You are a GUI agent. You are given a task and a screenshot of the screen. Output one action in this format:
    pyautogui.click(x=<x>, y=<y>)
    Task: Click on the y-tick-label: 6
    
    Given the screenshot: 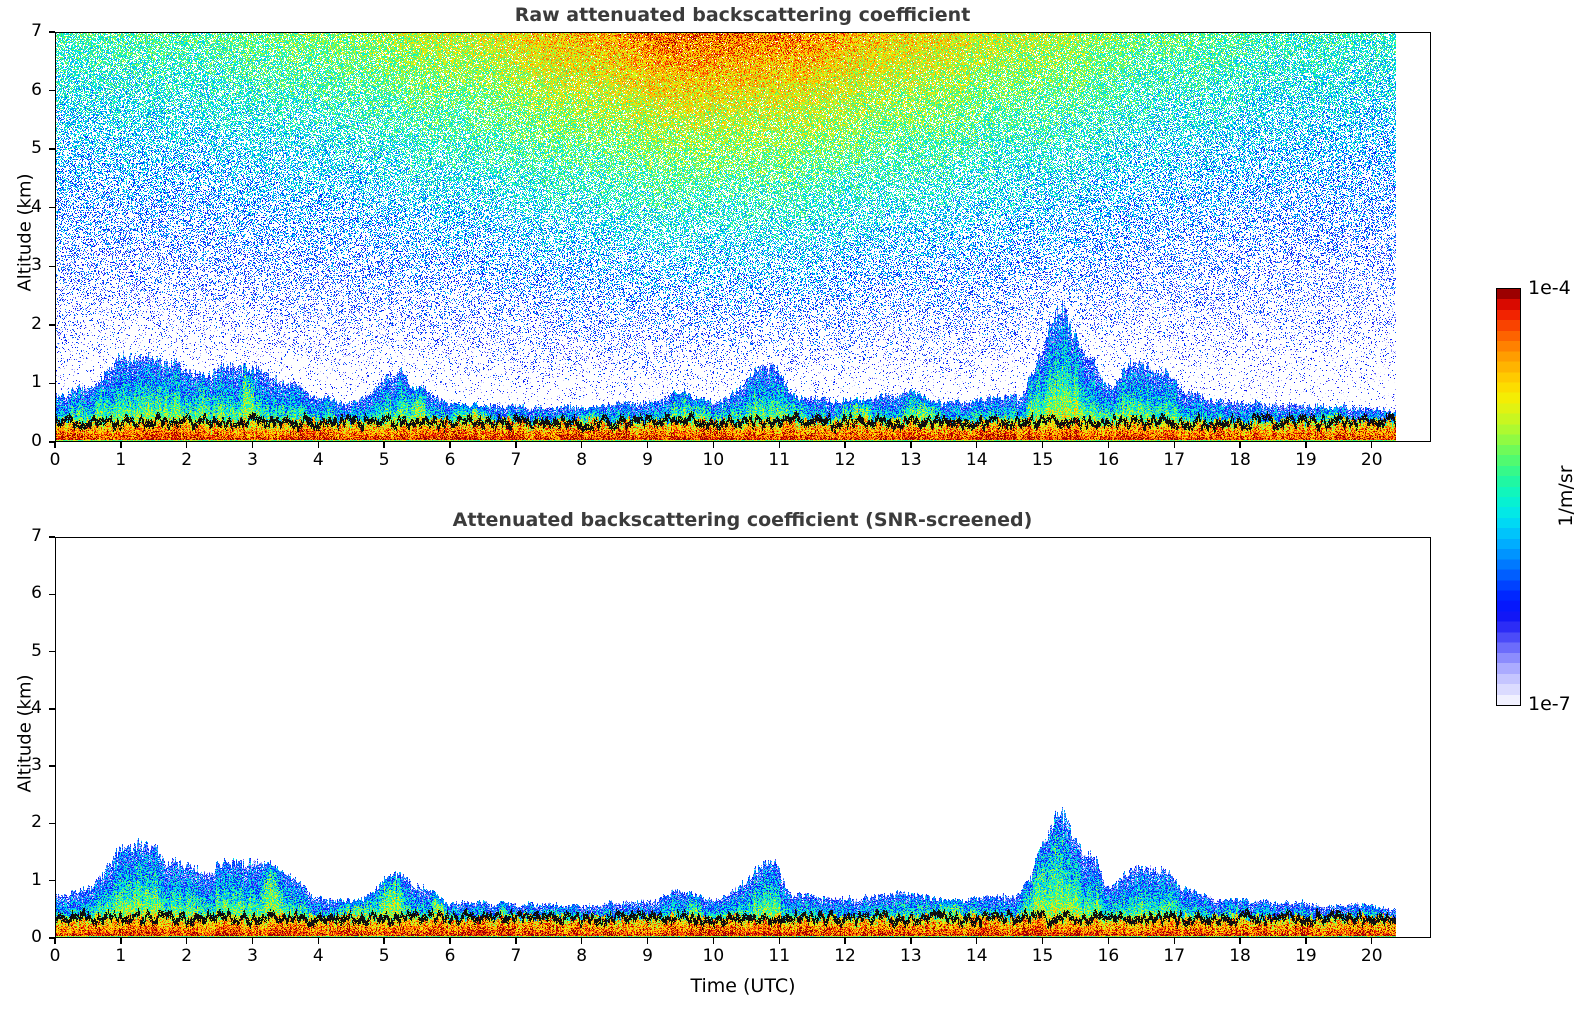 What is the action you would take?
    pyautogui.click(x=36, y=89)
    